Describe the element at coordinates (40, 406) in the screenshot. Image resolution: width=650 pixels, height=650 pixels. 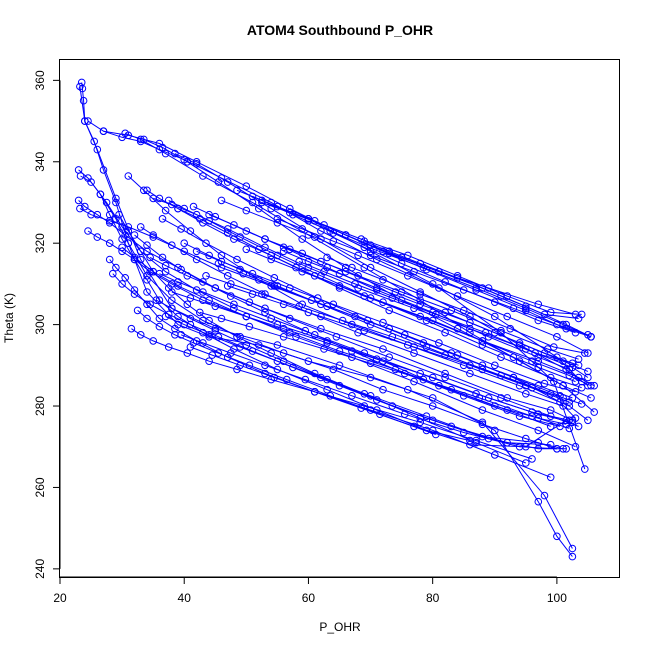
I see `y-tick-label: 280` at that location.